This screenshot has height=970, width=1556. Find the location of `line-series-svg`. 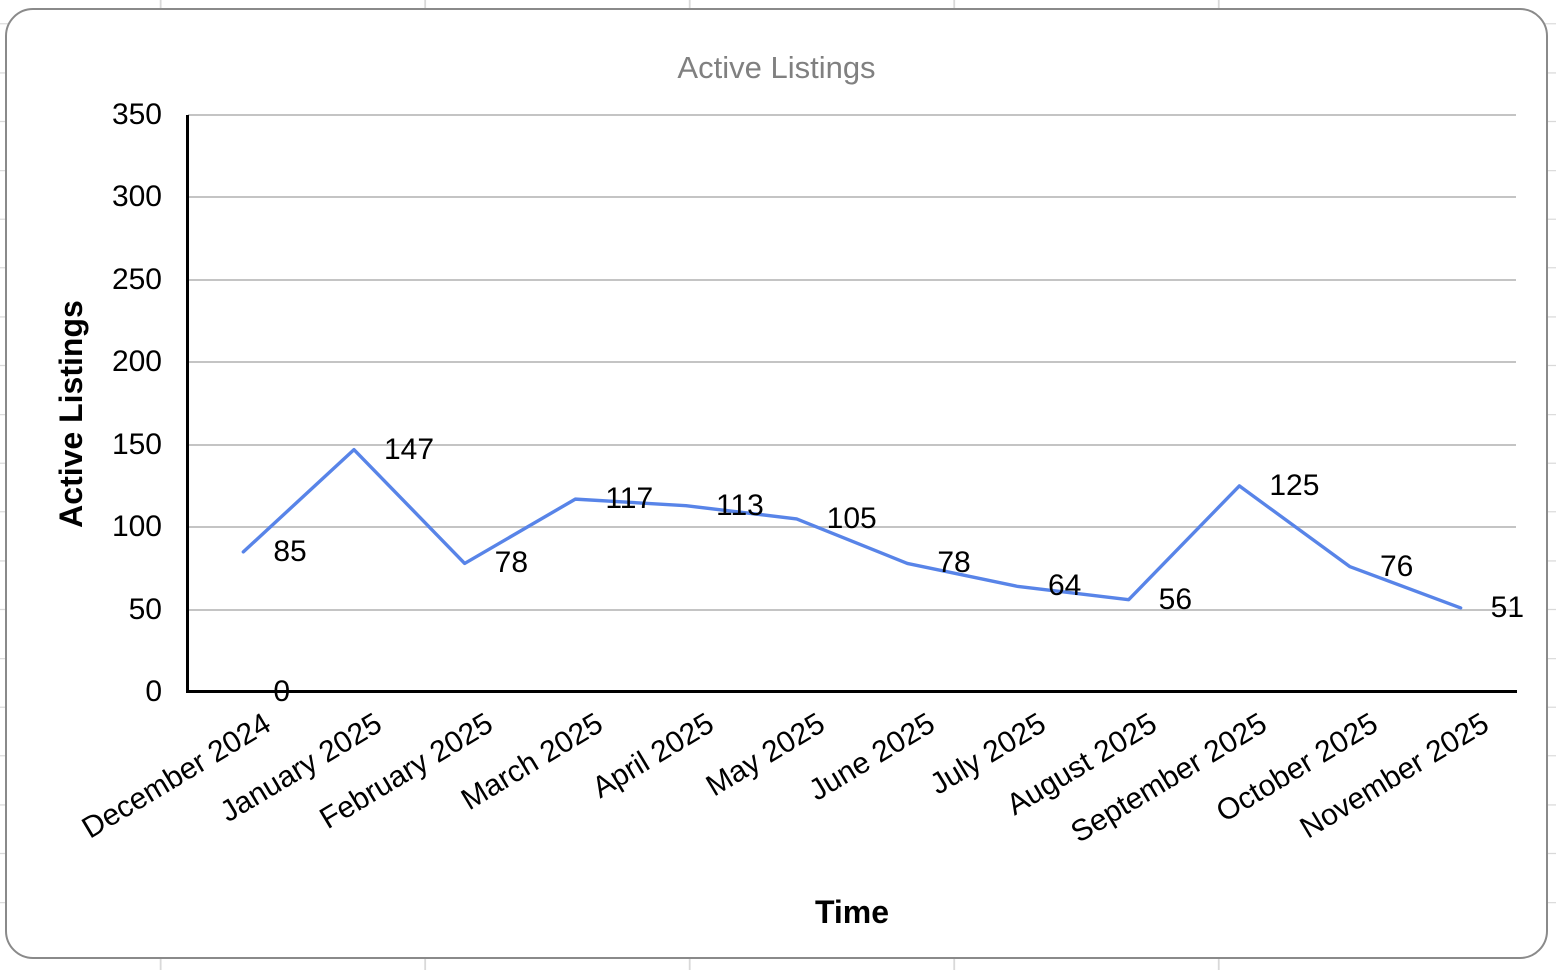

line-series-svg is located at coordinates (852, 528).